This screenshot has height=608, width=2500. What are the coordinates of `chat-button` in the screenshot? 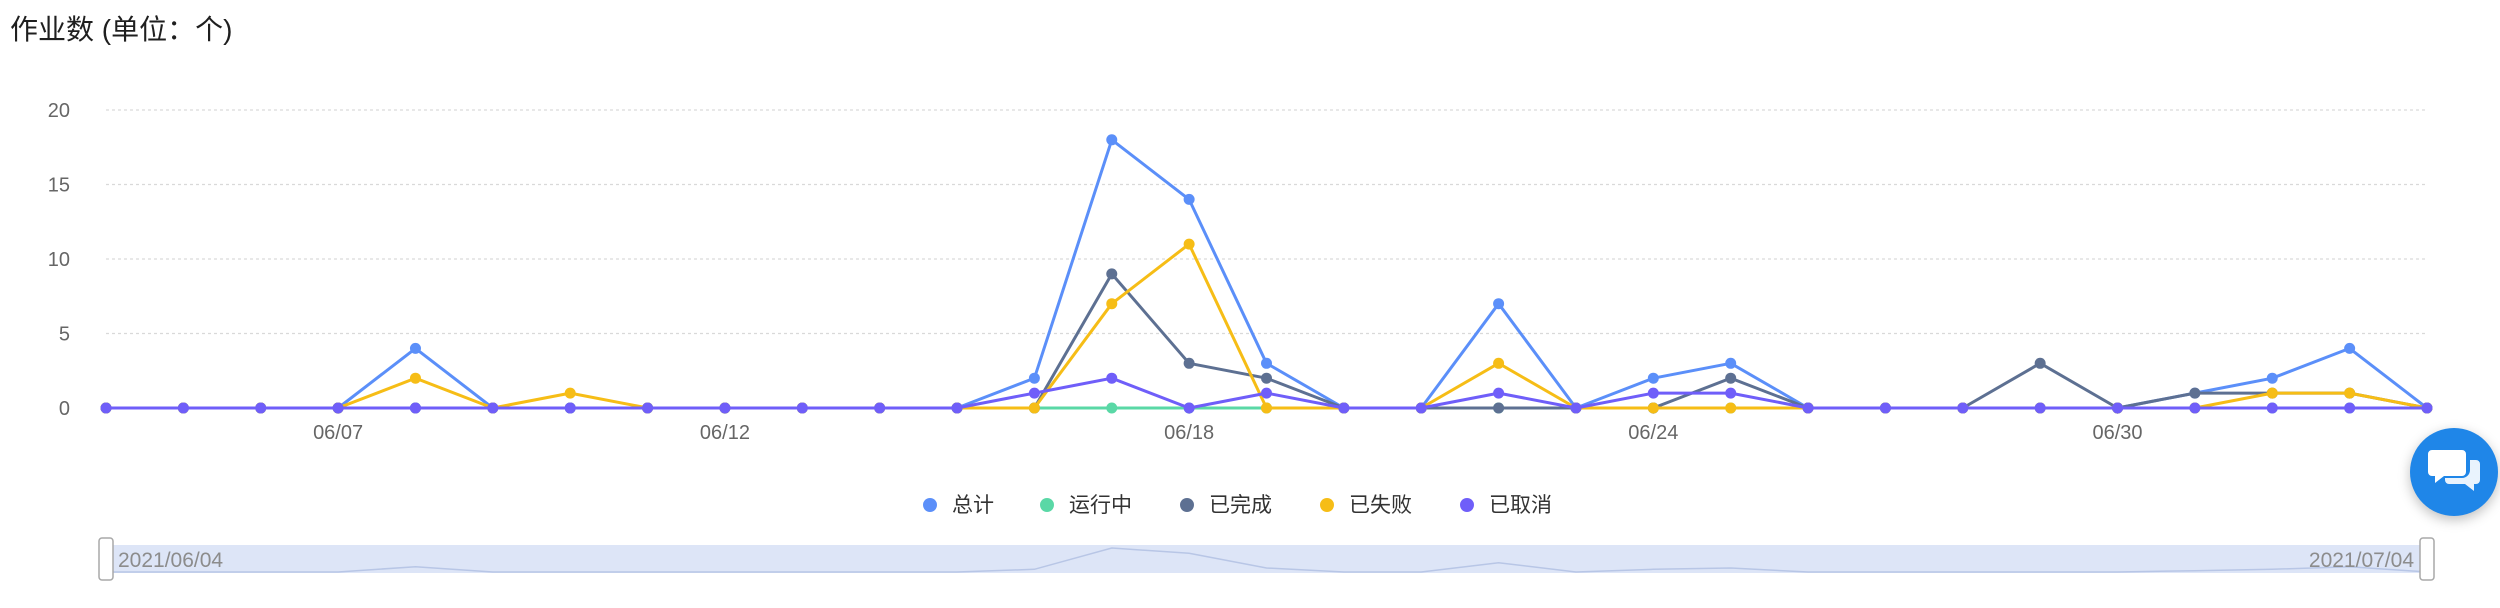 It's located at (2454, 472).